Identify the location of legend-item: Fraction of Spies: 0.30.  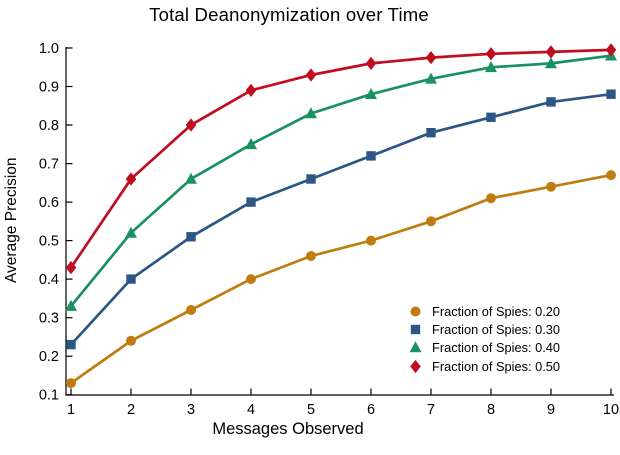
(484, 329).